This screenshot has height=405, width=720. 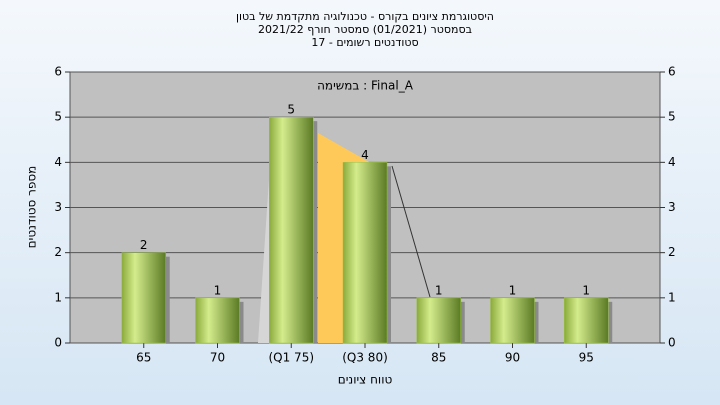 What do you see at coordinates (672, 297) in the screenshot?
I see `y2-tick-label: 1` at bounding box center [672, 297].